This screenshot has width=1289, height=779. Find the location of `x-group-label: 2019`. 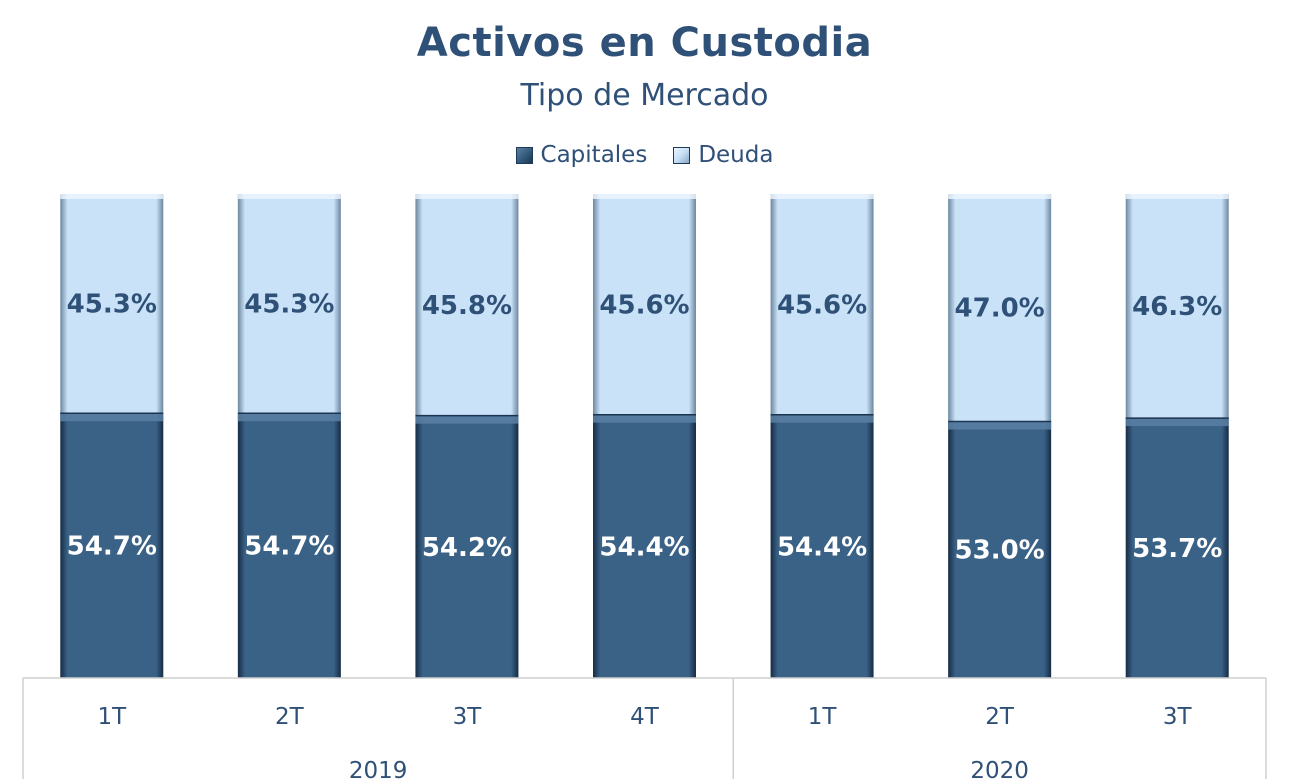

x-group-label: 2019 is located at coordinates (378, 768).